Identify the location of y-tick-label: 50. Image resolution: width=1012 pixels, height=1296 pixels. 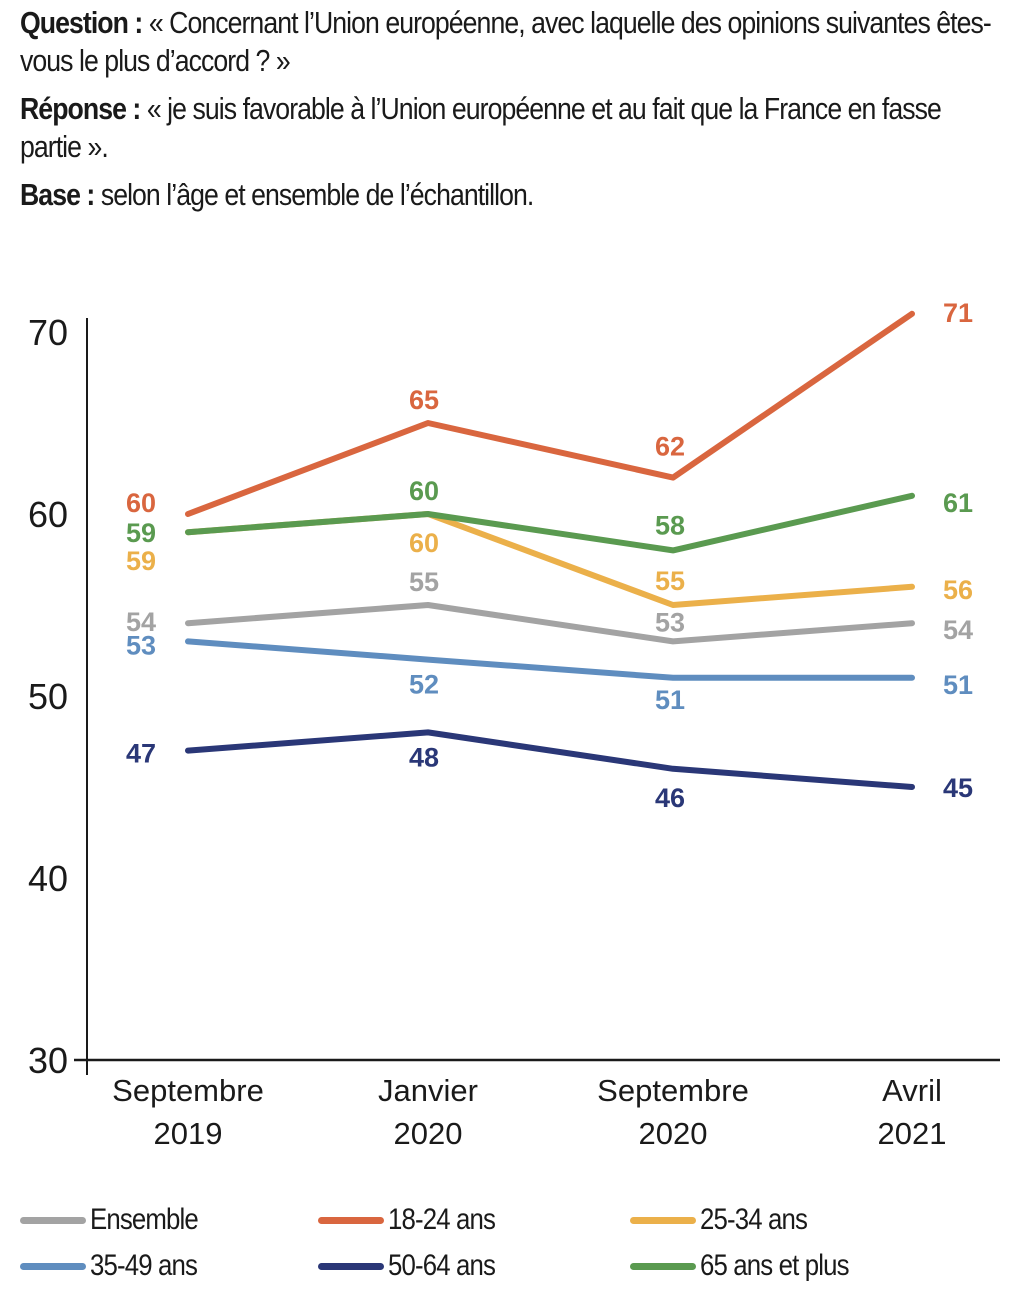
(48, 696).